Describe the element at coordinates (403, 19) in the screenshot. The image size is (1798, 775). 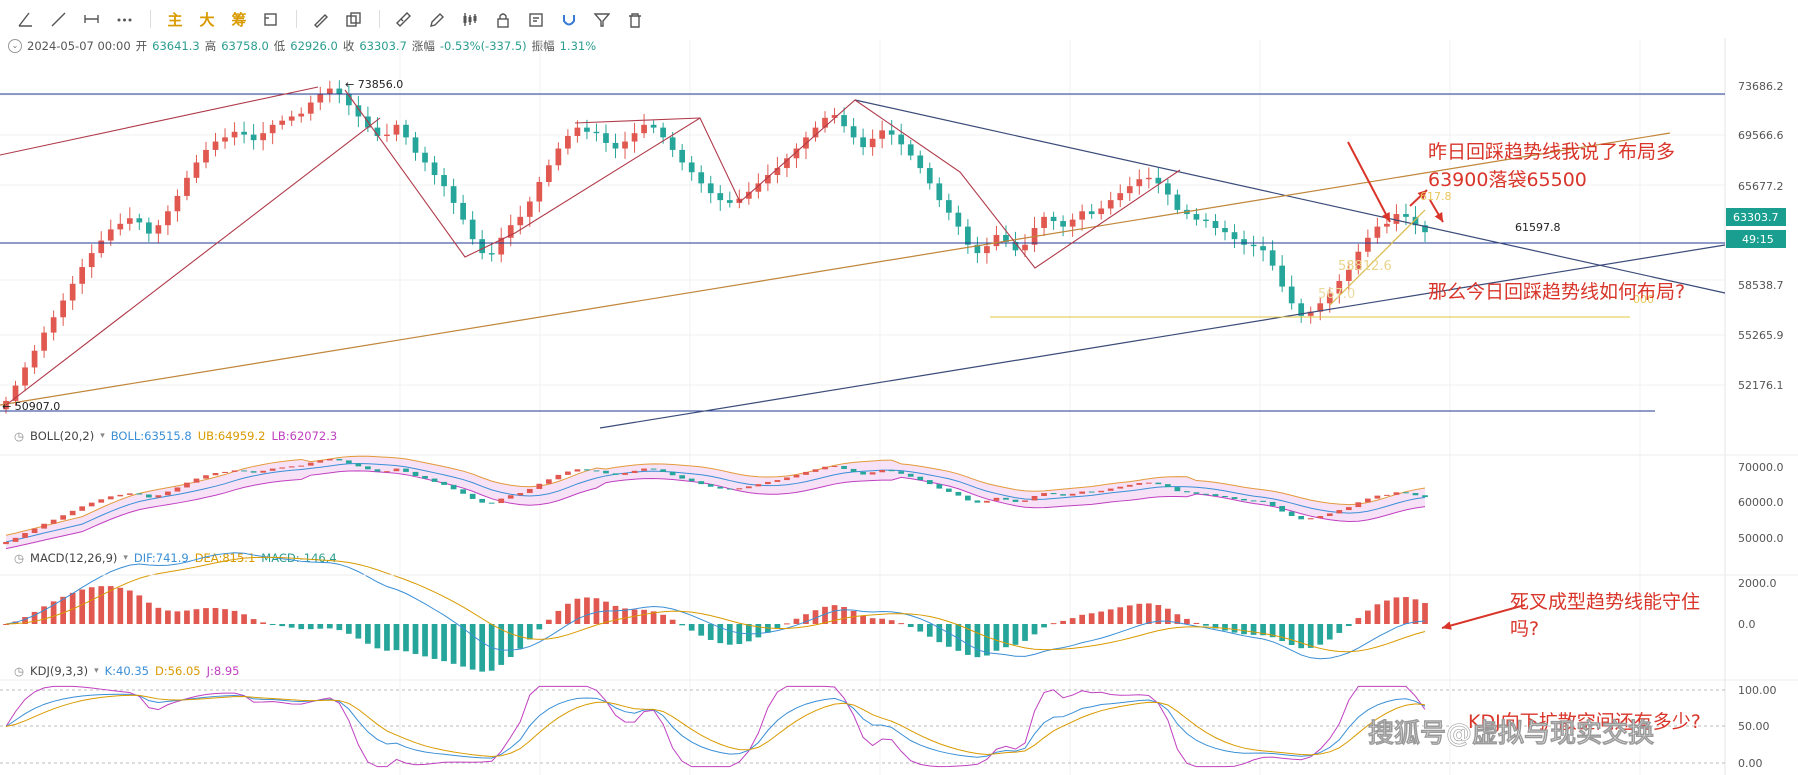
I see `ruler-icon` at that location.